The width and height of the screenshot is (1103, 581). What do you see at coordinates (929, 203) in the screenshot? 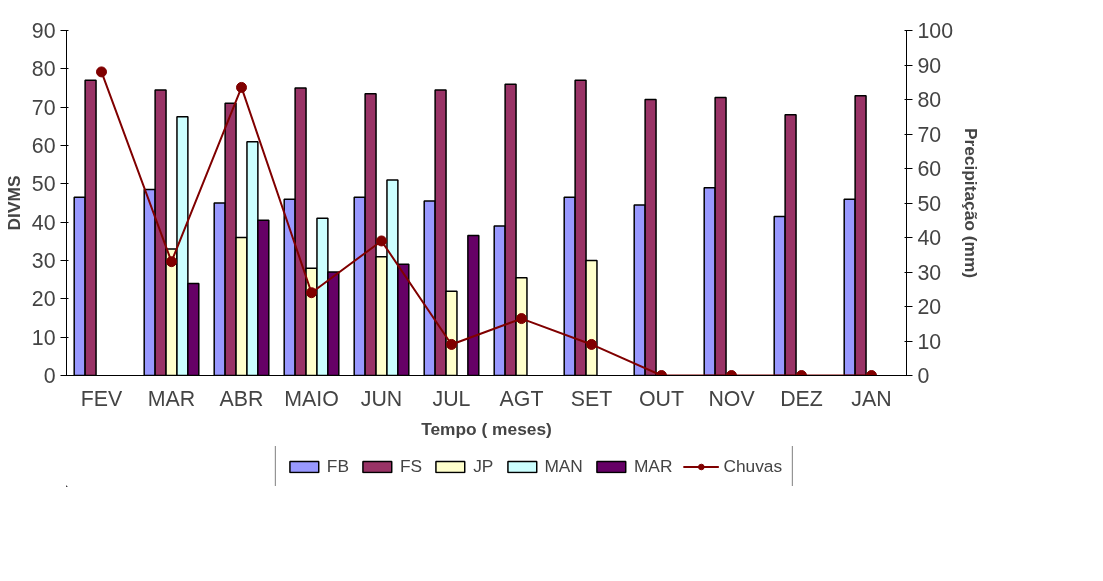
I see `y2-tick-label: 50` at bounding box center [929, 203].